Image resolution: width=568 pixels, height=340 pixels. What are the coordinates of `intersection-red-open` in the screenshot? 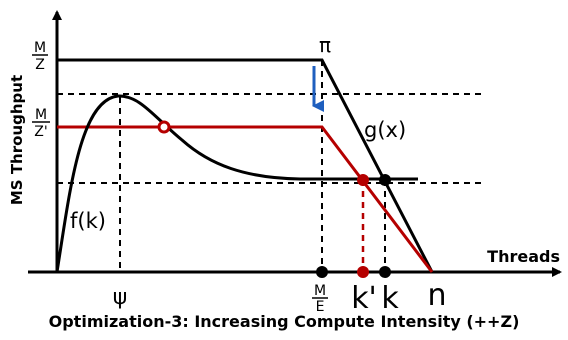 It's located at (164, 127).